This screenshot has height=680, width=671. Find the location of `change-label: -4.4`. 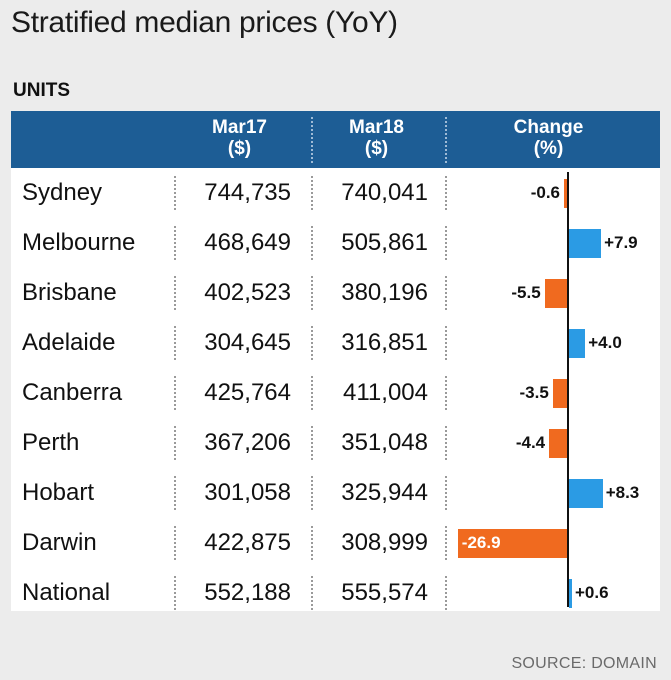

change-label: -4.4 is located at coordinates (530, 442).